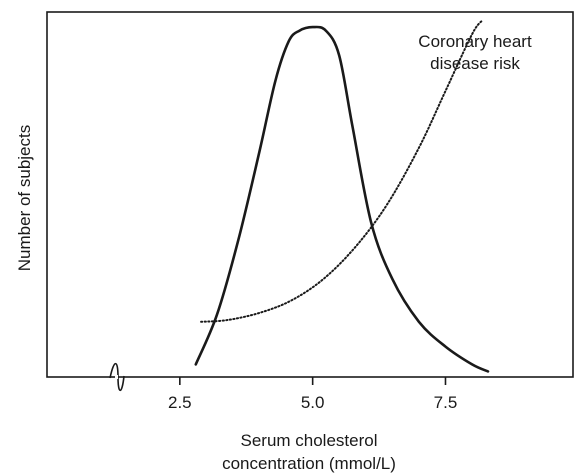 The width and height of the screenshot is (578, 474). What do you see at coordinates (309, 463) in the screenshot?
I see `x-axis-label-line-2: concentration (mmol/L)` at bounding box center [309, 463].